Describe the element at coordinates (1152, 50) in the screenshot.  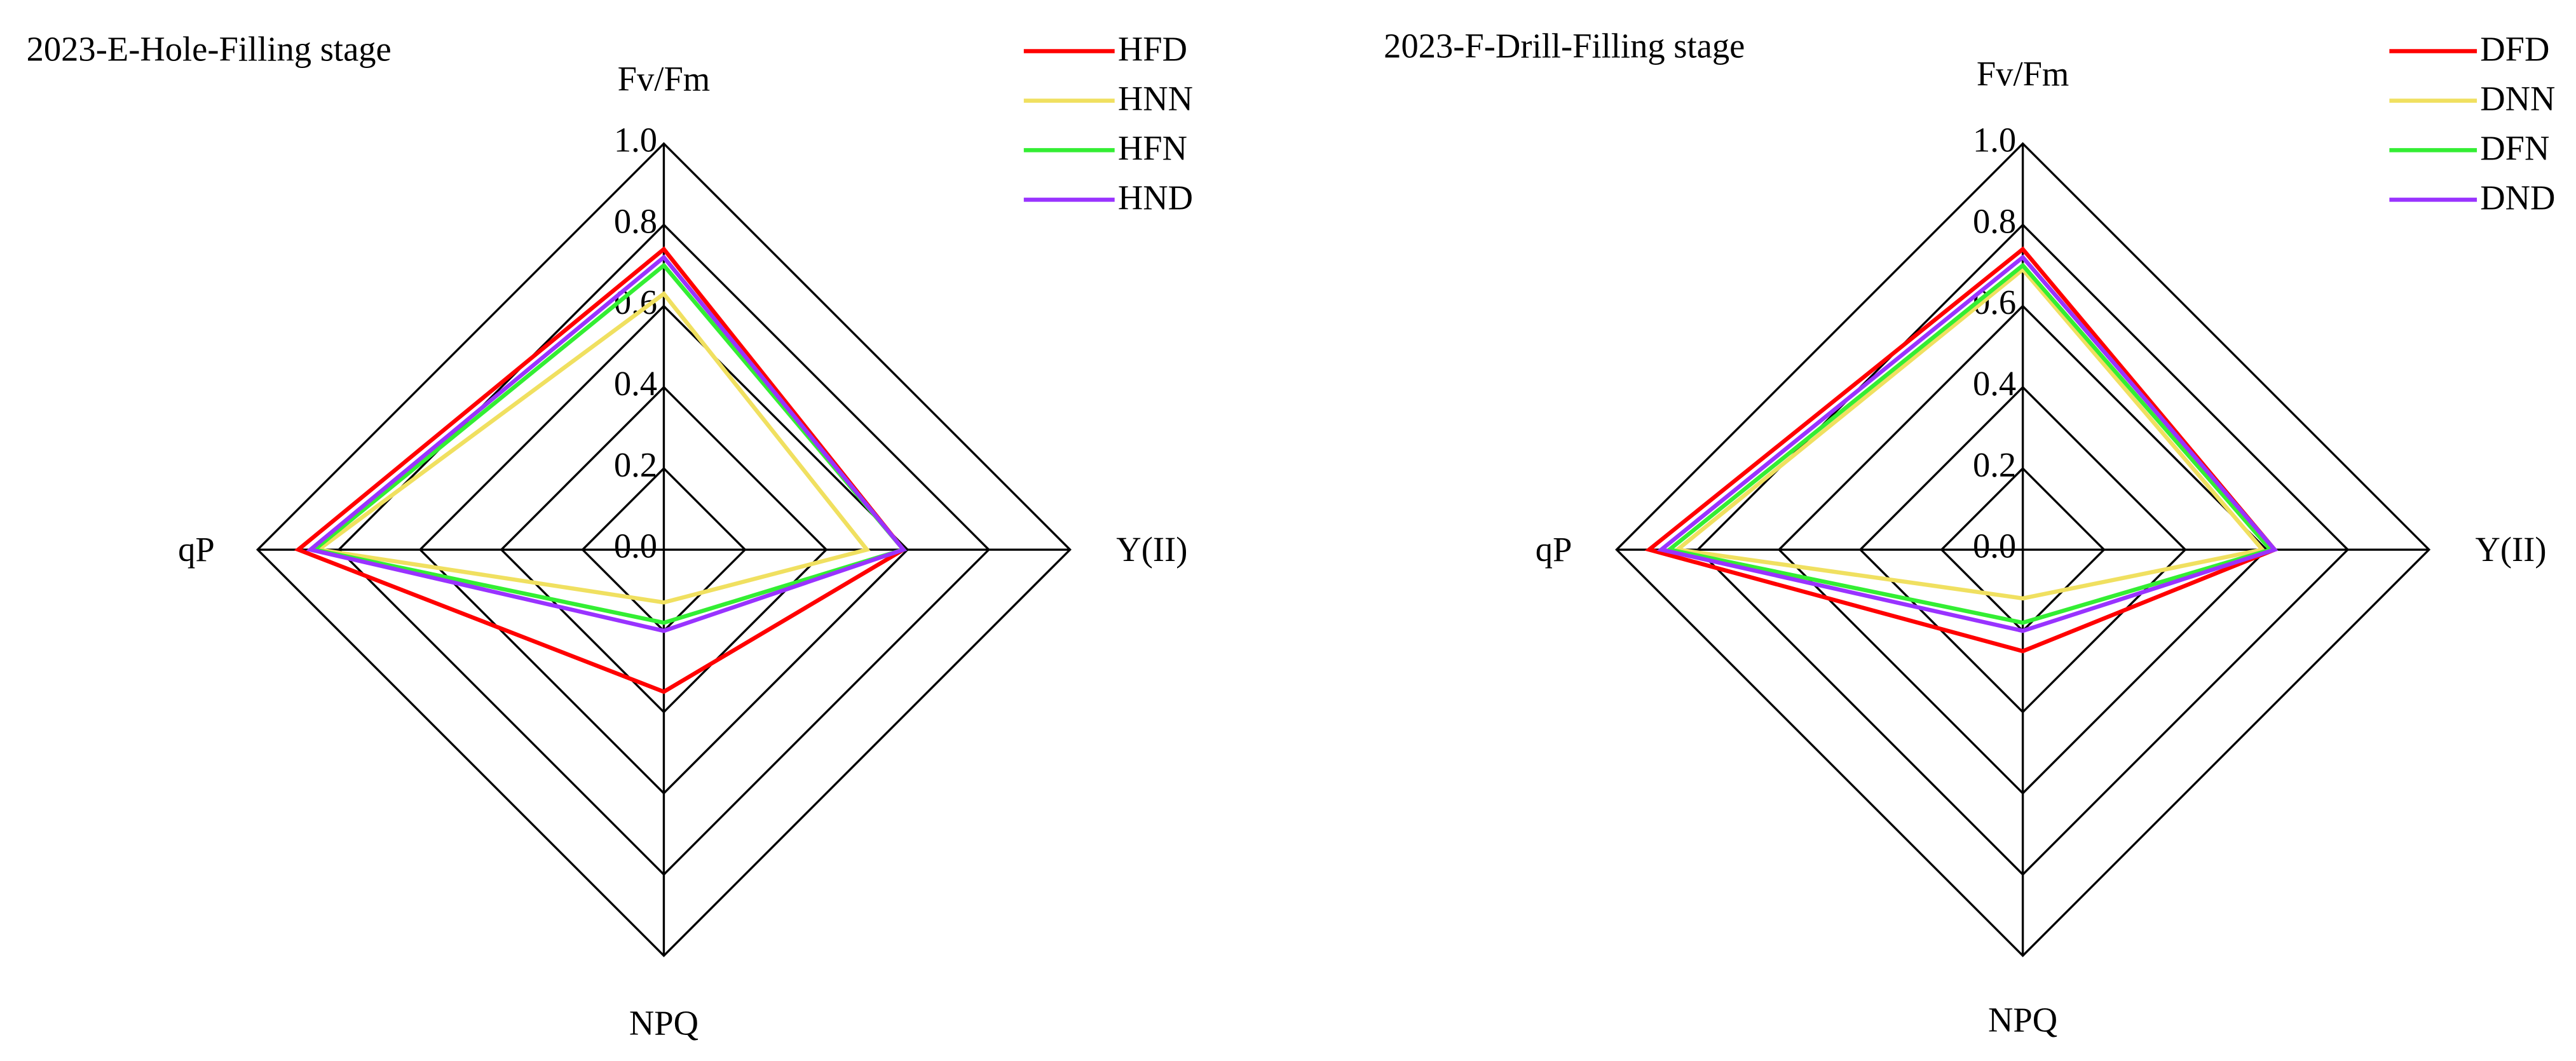
I see `legend-label: HFD` at that location.